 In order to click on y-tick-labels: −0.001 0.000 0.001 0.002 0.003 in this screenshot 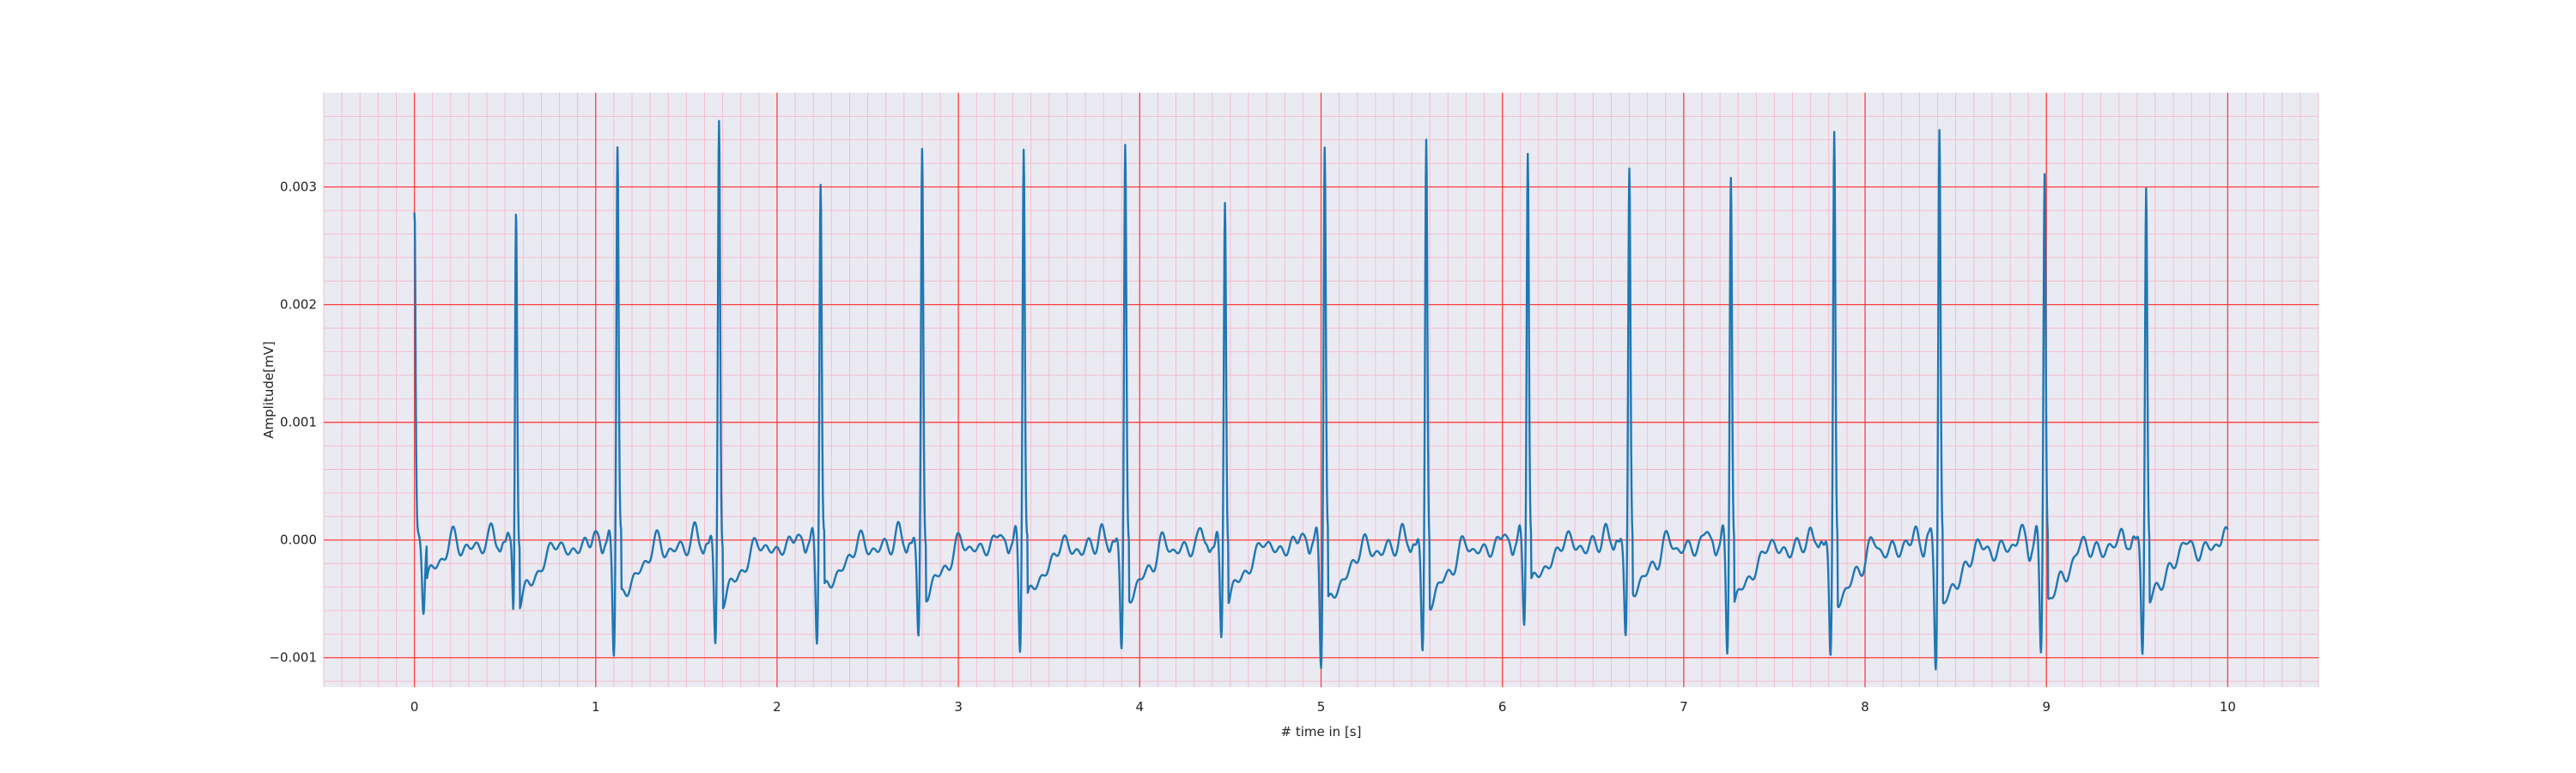, I will do `click(293, 423)`.